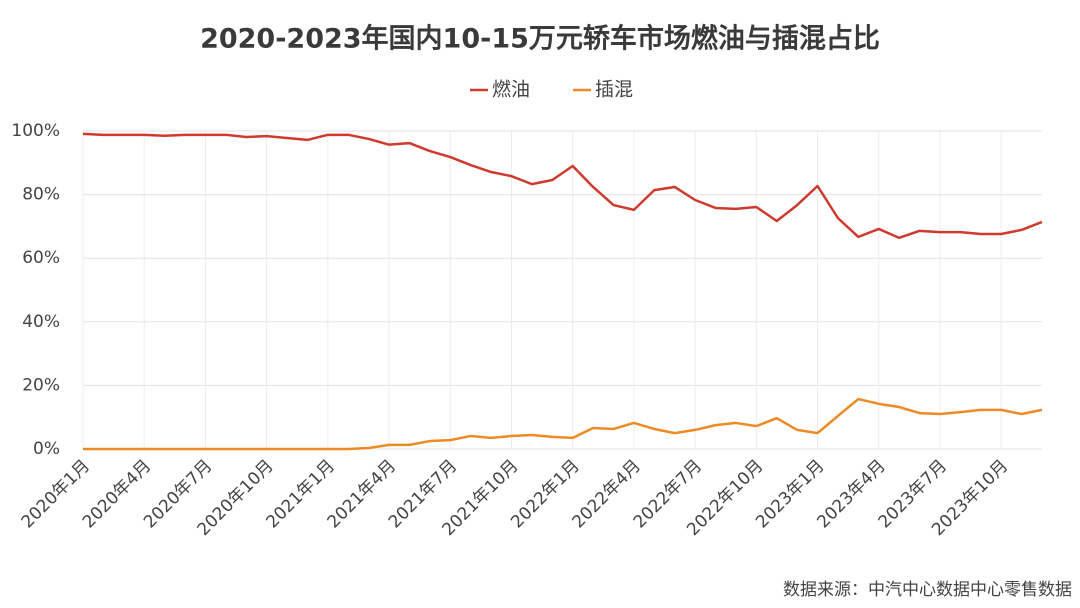  What do you see at coordinates (511, 90) in the screenshot?
I see `legend-label: 燃油` at bounding box center [511, 90].